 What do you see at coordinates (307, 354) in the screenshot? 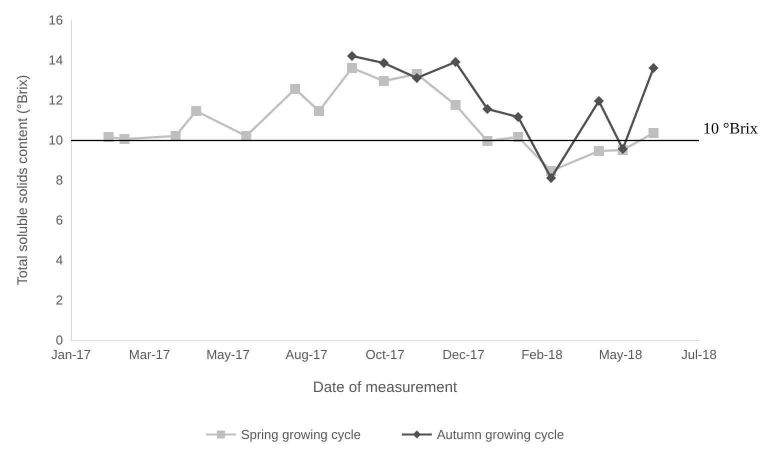
I see `x-tick-label: Aug-17` at bounding box center [307, 354].